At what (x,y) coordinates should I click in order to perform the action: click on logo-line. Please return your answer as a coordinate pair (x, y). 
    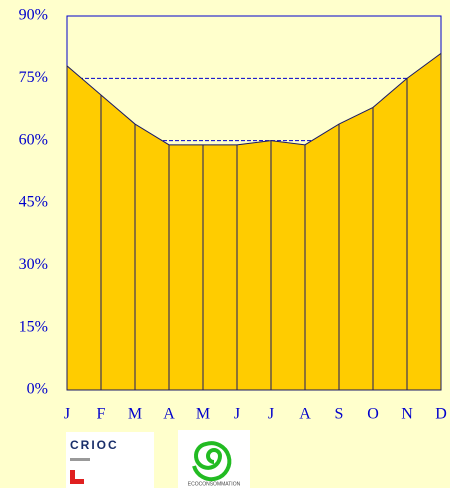
    Looking at the image, I should click on (80, 459).